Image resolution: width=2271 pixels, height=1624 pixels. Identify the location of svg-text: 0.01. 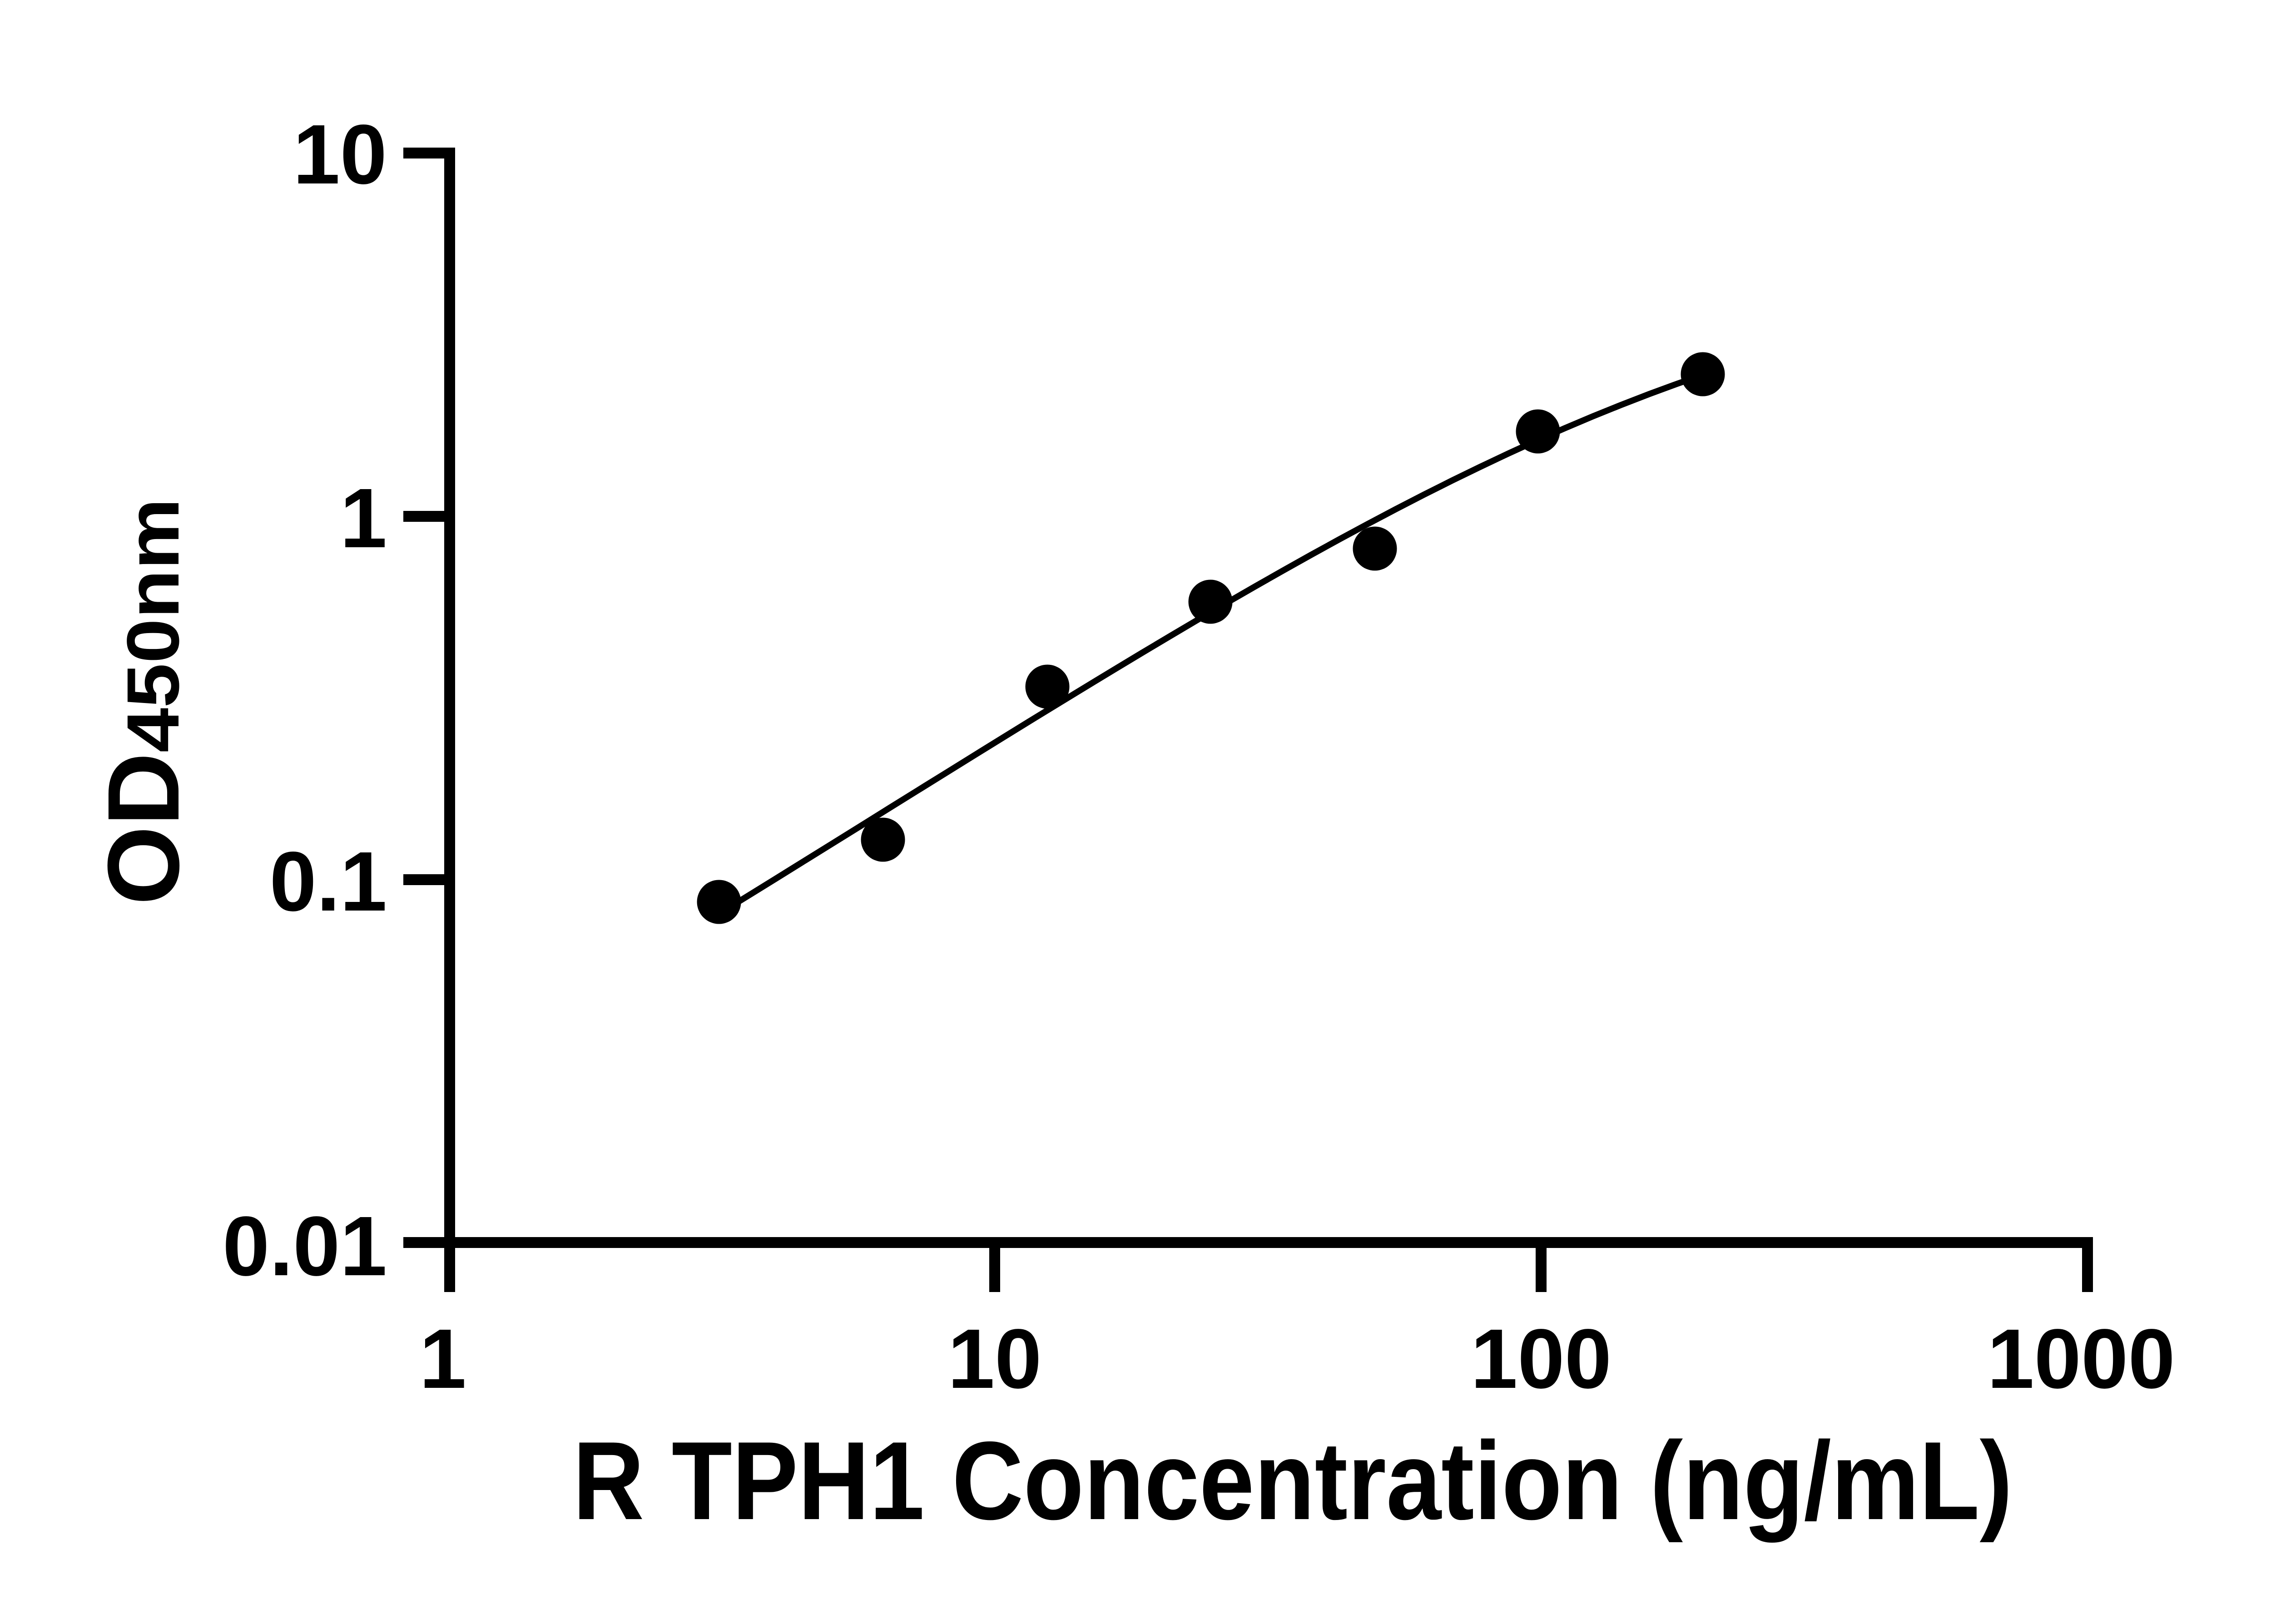
(305, 1246).